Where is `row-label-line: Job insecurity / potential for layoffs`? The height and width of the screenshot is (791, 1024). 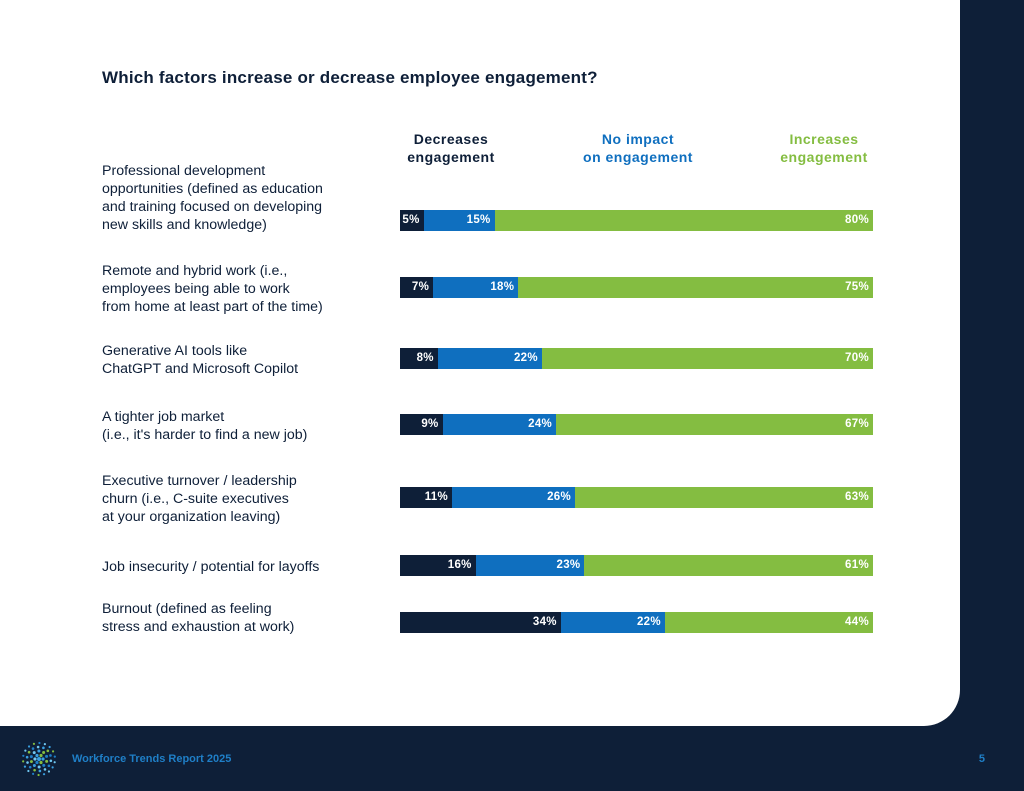 row-label-line: Job insecurity / potential for layoffs is located at coordinates (211, 567).